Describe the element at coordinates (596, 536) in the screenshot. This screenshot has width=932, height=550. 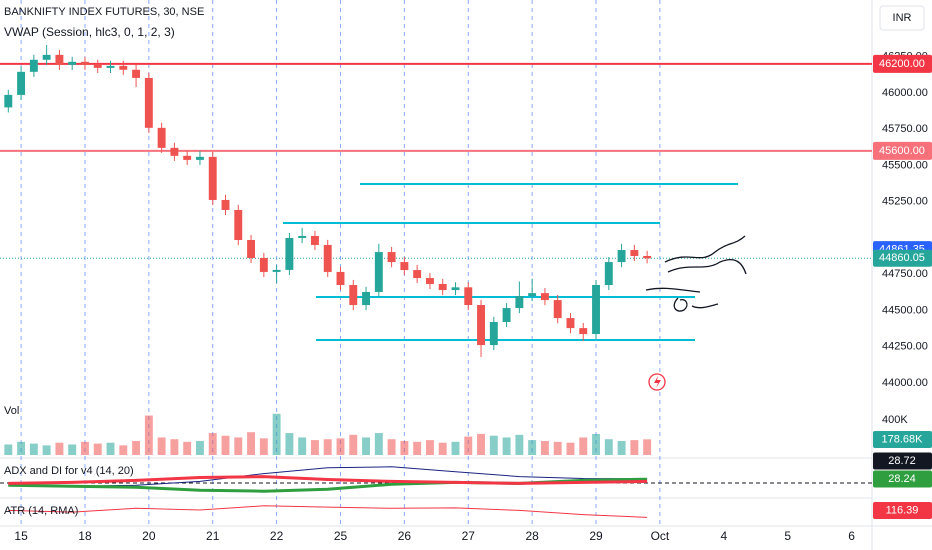
I see `x-tick-label: 29` at that location.